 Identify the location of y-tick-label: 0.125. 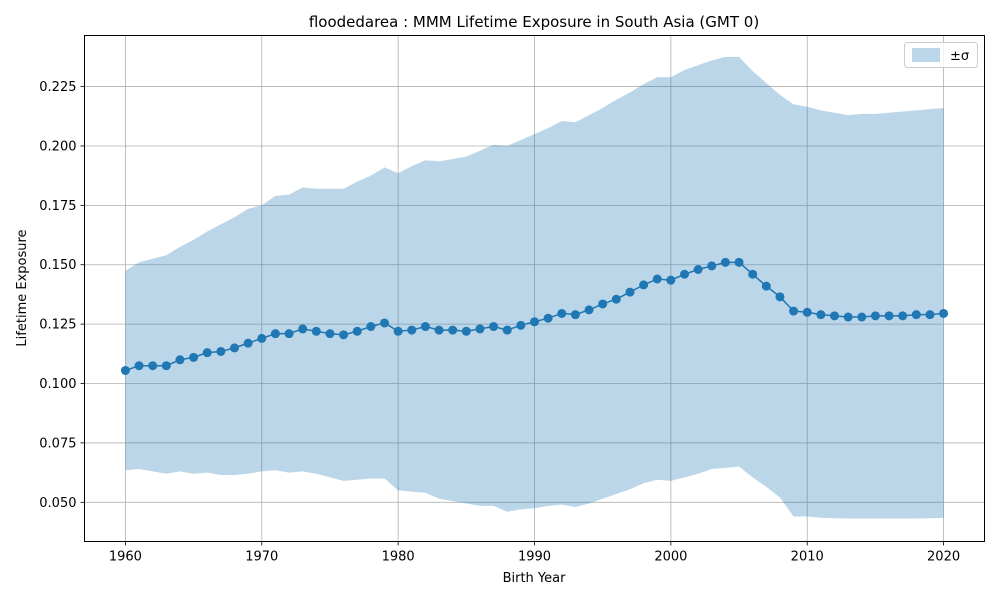
(57, 325).